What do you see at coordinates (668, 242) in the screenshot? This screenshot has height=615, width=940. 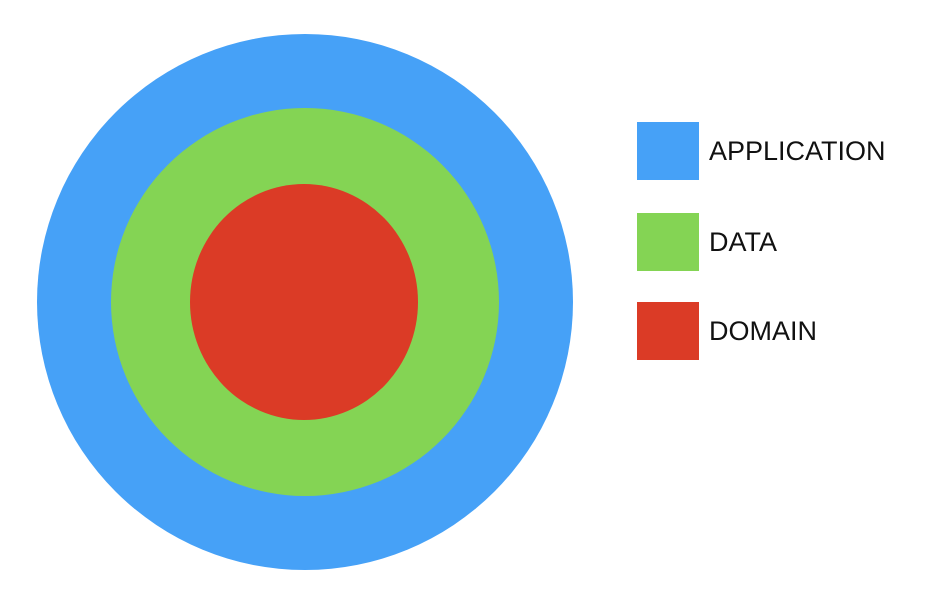 I see `legend-swatch-data` at bounding box center [668, 242].